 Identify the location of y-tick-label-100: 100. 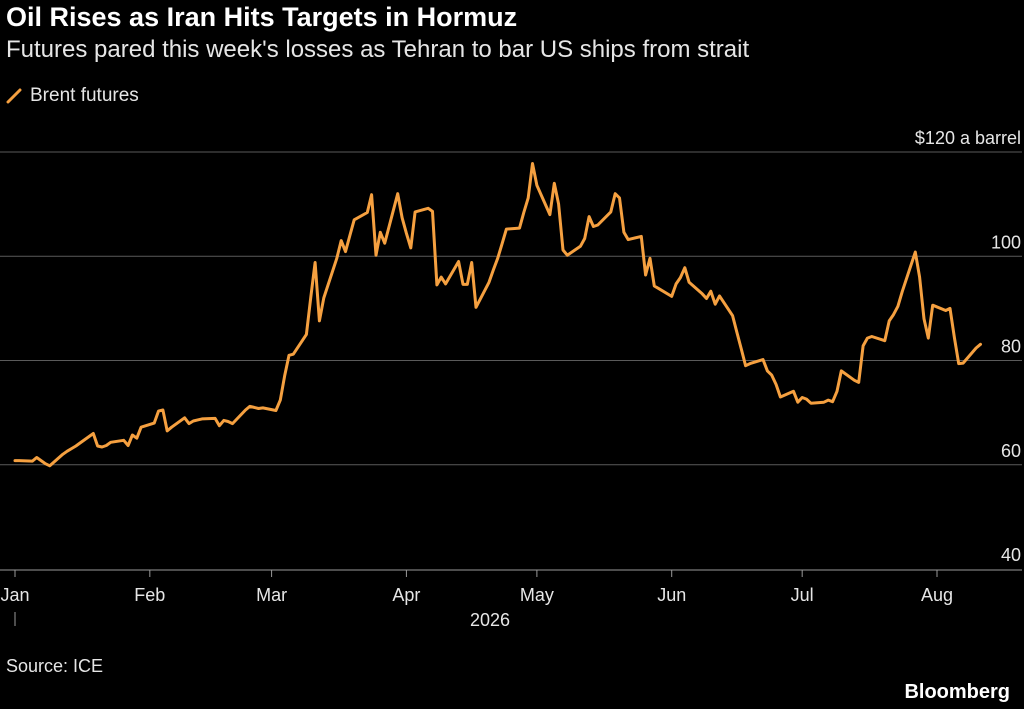
(1006, 242).